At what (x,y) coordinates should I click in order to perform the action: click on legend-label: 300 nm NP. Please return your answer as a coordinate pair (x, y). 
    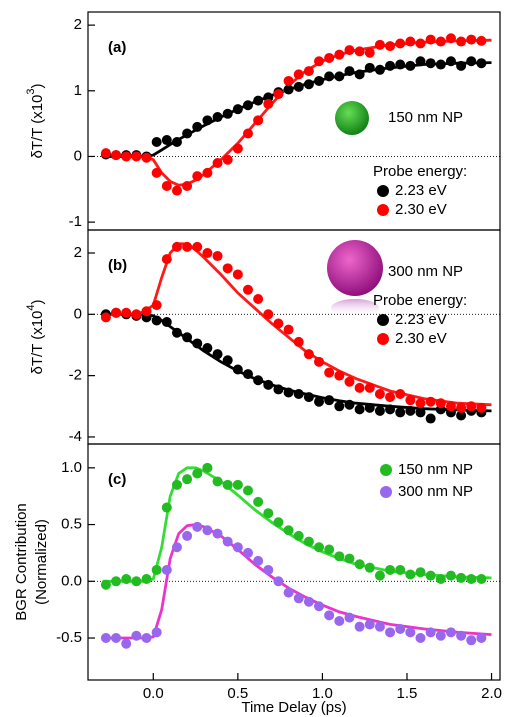
    Looking at the image, I should click on (435, 491).